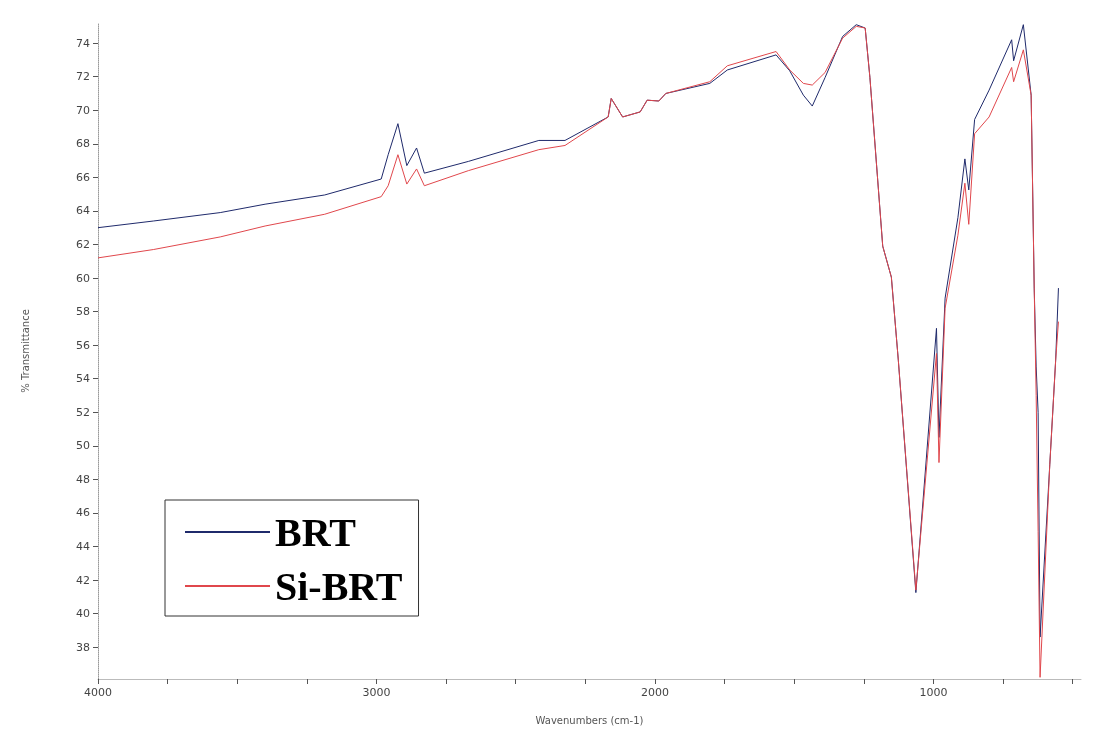 This screenshot has height=742, width=1095. Describe the element at coordinates (83, 312) in the screenshot. I see `y-tick-label: 58` at that location.